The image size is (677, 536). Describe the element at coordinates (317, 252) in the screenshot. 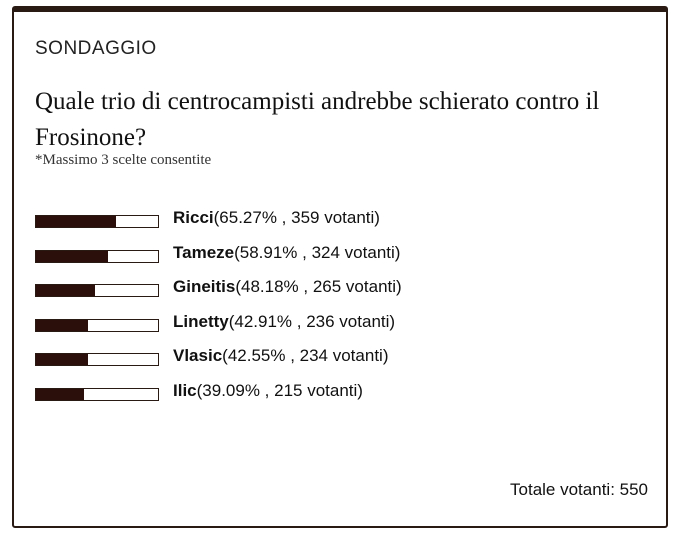

I see `option-stats: (58.91% , 324 votanti)` at that location.